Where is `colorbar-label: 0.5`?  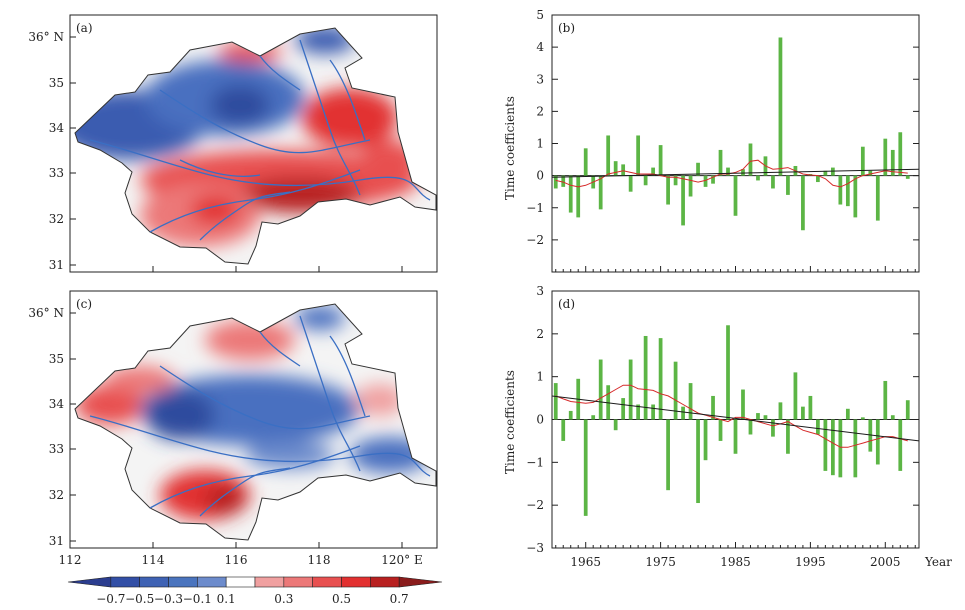
colorbar-label: 0.5 is located at coordinates (341, 599).